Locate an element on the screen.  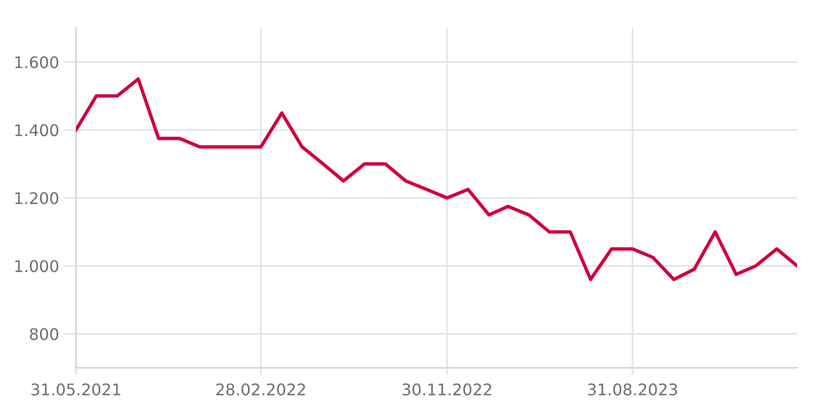
y-tick-label: 1.000 is located at coordinates (36, 266).